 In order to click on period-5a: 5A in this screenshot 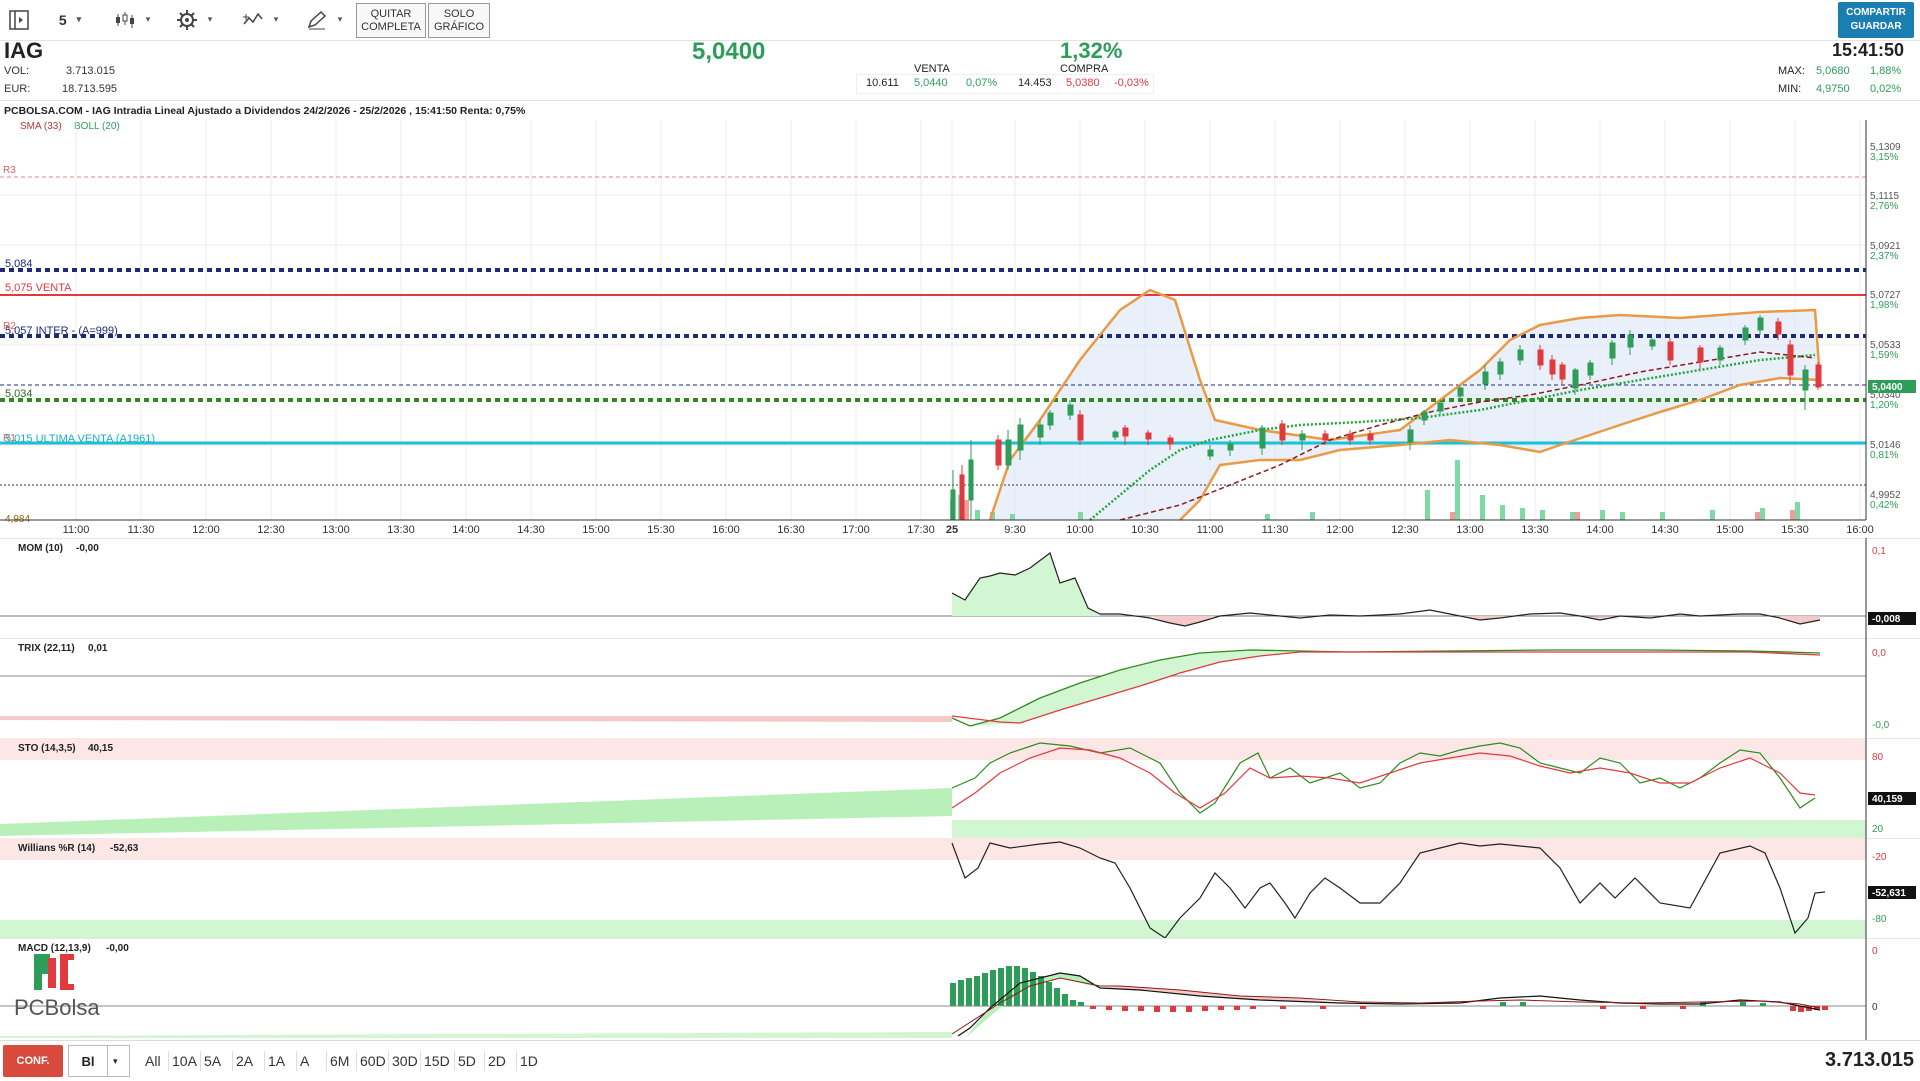, I will do `click(212, 1061)`.